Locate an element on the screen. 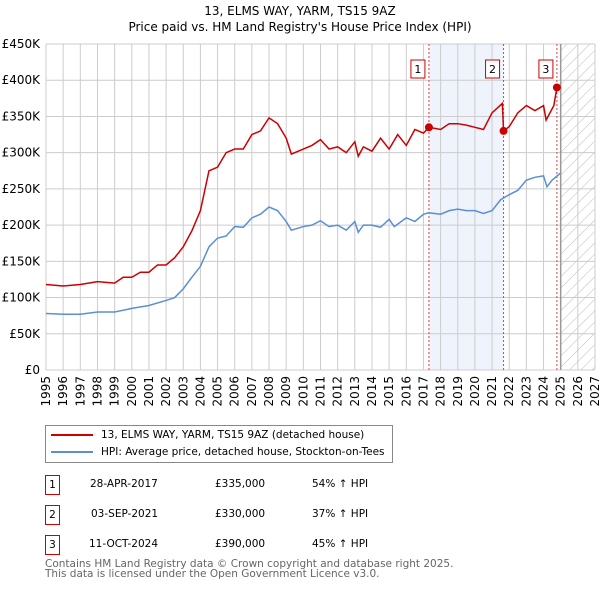 The height and width of the screenshot is (590, 600). x-tick-label: 2017 is located at coordinates (423, 391).